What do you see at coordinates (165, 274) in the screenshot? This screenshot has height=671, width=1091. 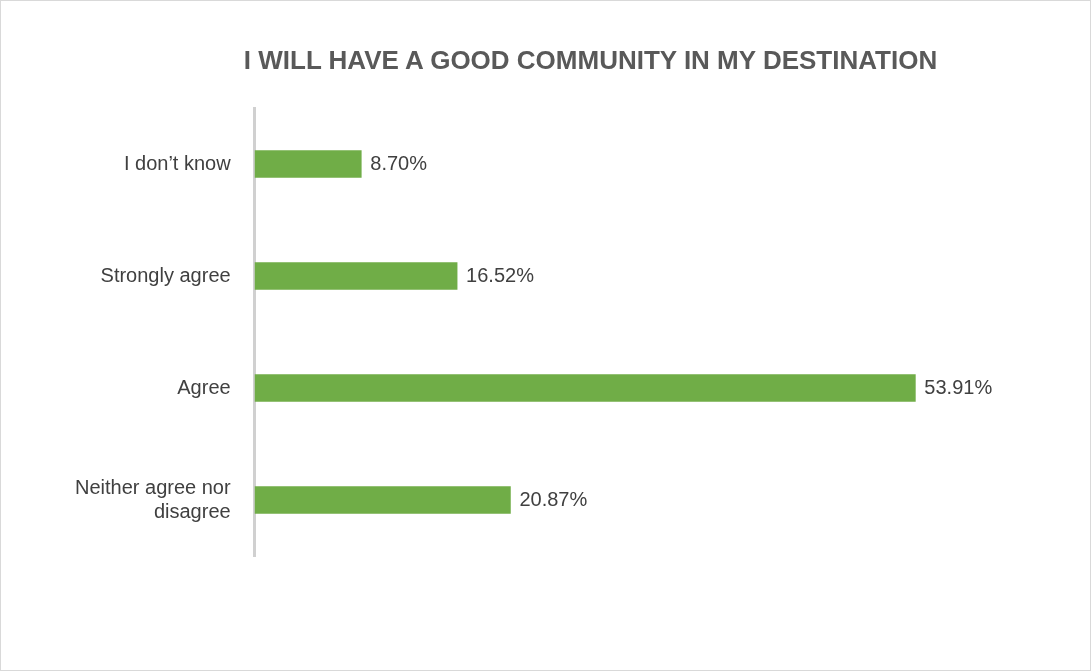 I see `y-tick-label: Strongly agree` at bounding box center [165, 274].